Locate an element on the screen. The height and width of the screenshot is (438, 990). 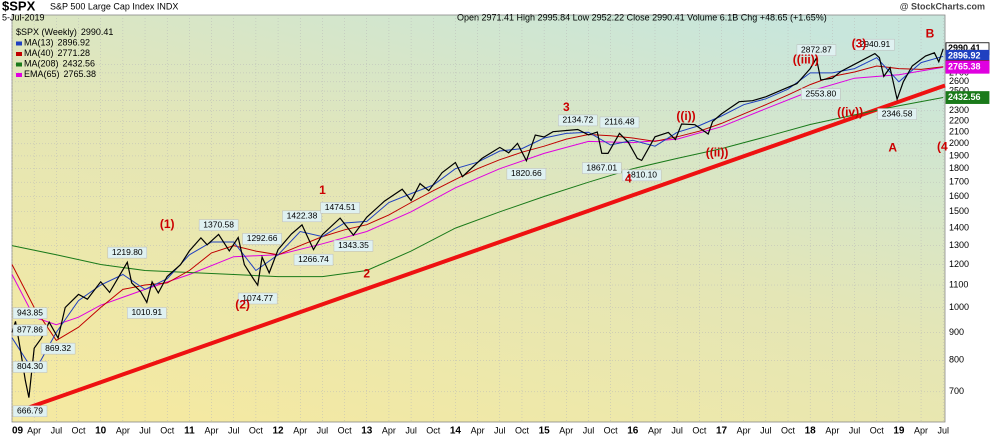
wave-label: 1 is located at coordinates (322, 190).